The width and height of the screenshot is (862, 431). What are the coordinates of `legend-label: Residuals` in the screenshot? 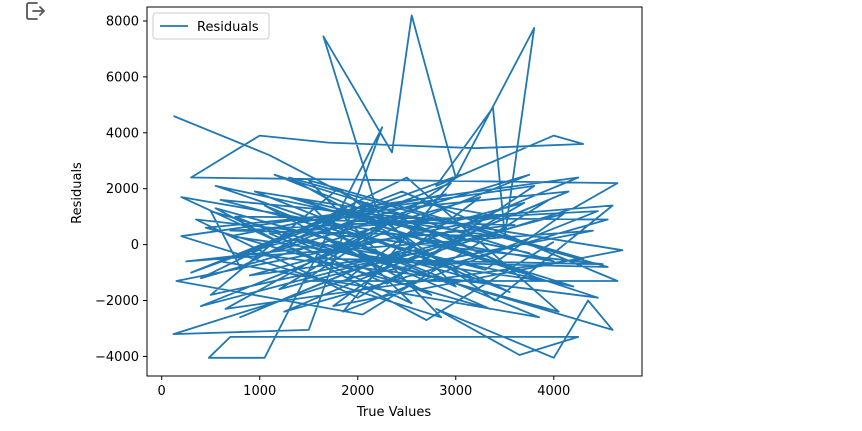 It's located at (228, 27).